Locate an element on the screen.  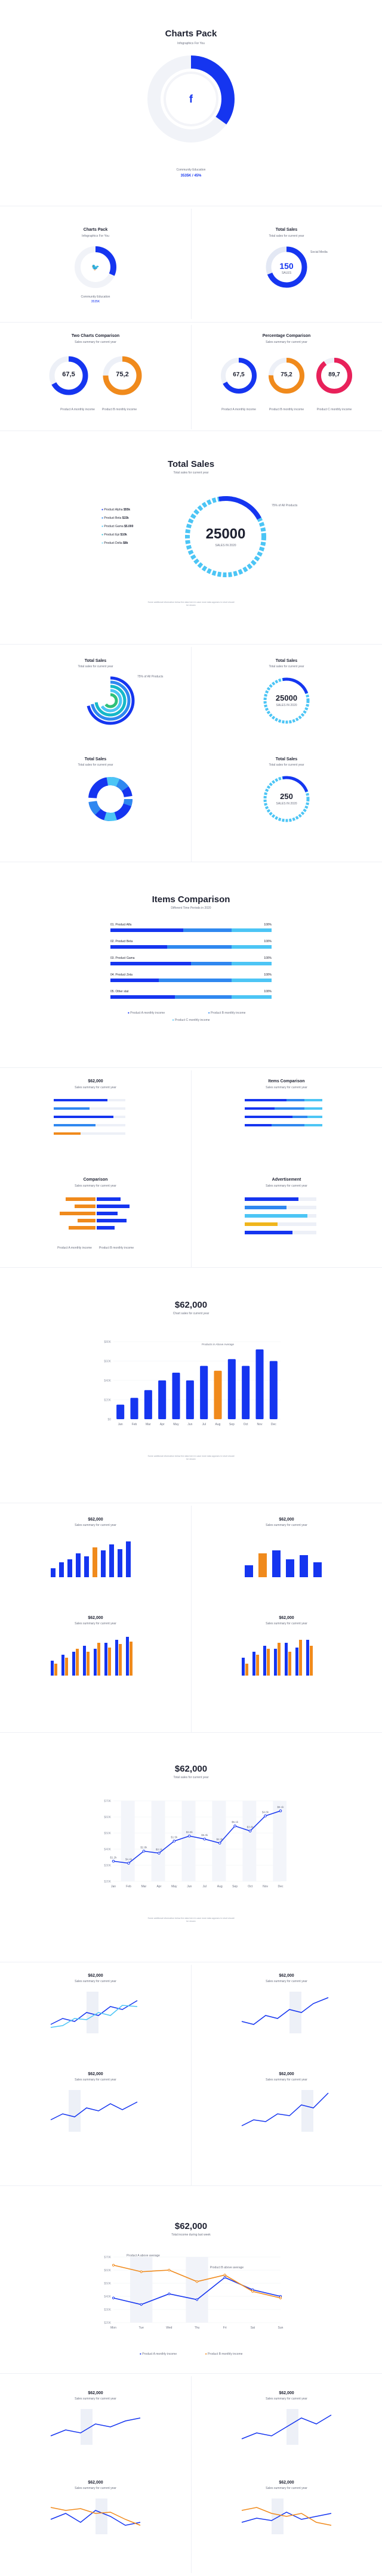
small-bar-2-chart is located at coordinates (283, 1564).